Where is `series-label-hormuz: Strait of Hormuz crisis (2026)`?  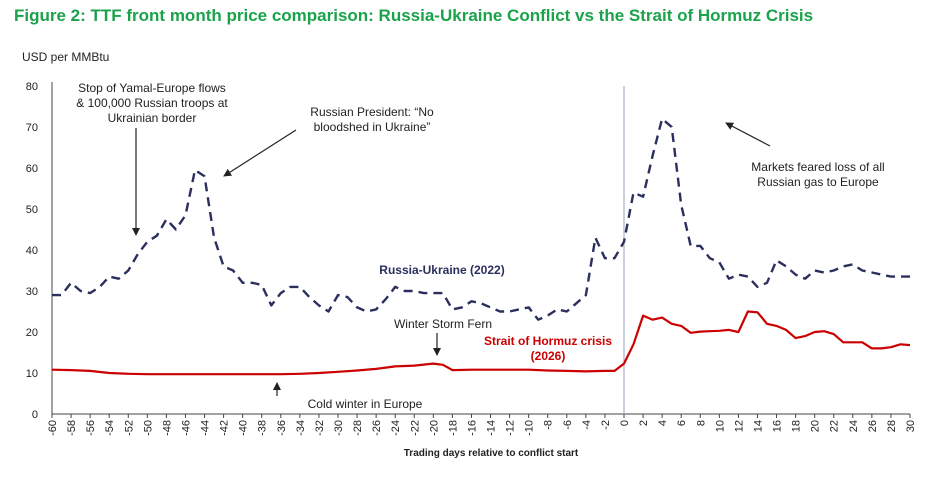 series-label-hormuz: Strait of Hormuz crisis (2026) is located at coordinates (548, 348).